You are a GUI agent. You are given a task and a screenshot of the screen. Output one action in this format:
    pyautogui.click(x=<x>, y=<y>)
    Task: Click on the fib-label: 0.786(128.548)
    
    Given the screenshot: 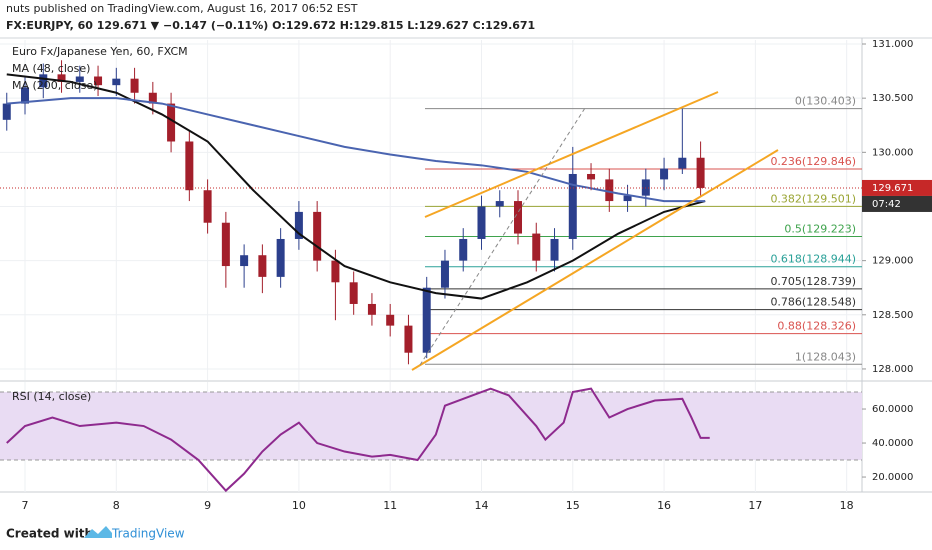 What is the action you would take?
    pyautogui.click(x=813, y=302)
    